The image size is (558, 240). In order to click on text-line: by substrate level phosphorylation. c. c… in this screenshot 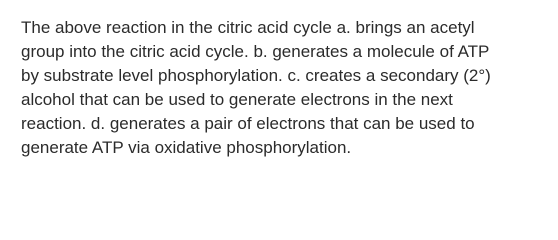, I will do `click(256, 75)`.